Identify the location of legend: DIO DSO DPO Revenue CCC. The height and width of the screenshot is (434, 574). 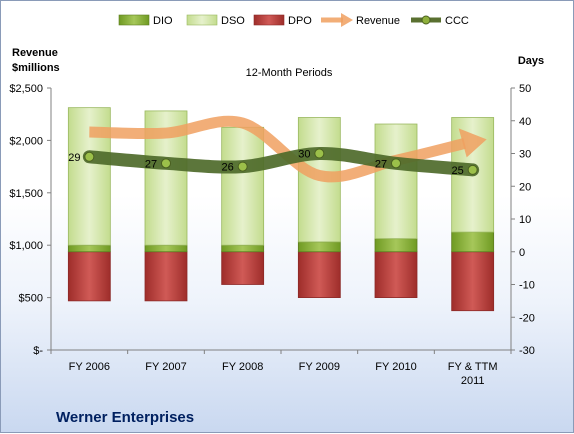
(293, 20).